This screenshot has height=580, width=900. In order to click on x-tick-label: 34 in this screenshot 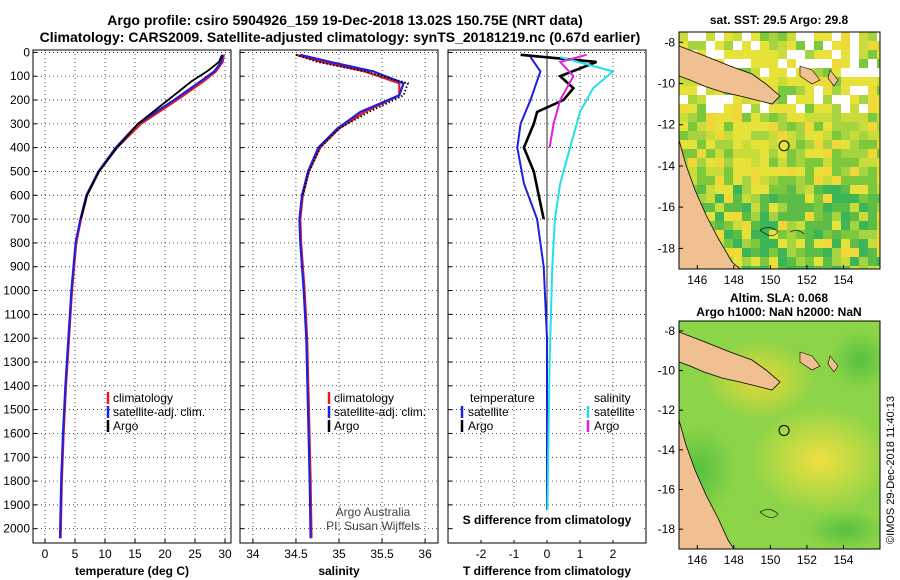, I will do `click(253, 554)`.